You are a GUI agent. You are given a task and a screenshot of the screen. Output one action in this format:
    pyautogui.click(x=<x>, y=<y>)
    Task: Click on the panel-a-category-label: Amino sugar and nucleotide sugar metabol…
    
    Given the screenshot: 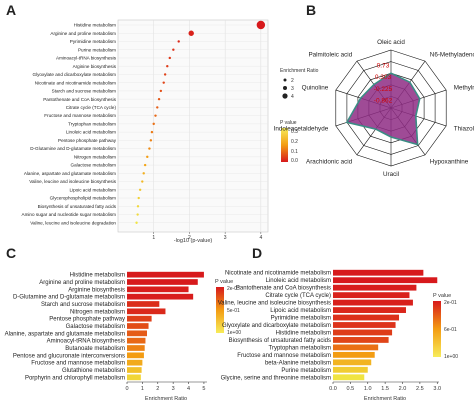 What is the action you would take?
    pyautogui.click(x=69, y=214)
    